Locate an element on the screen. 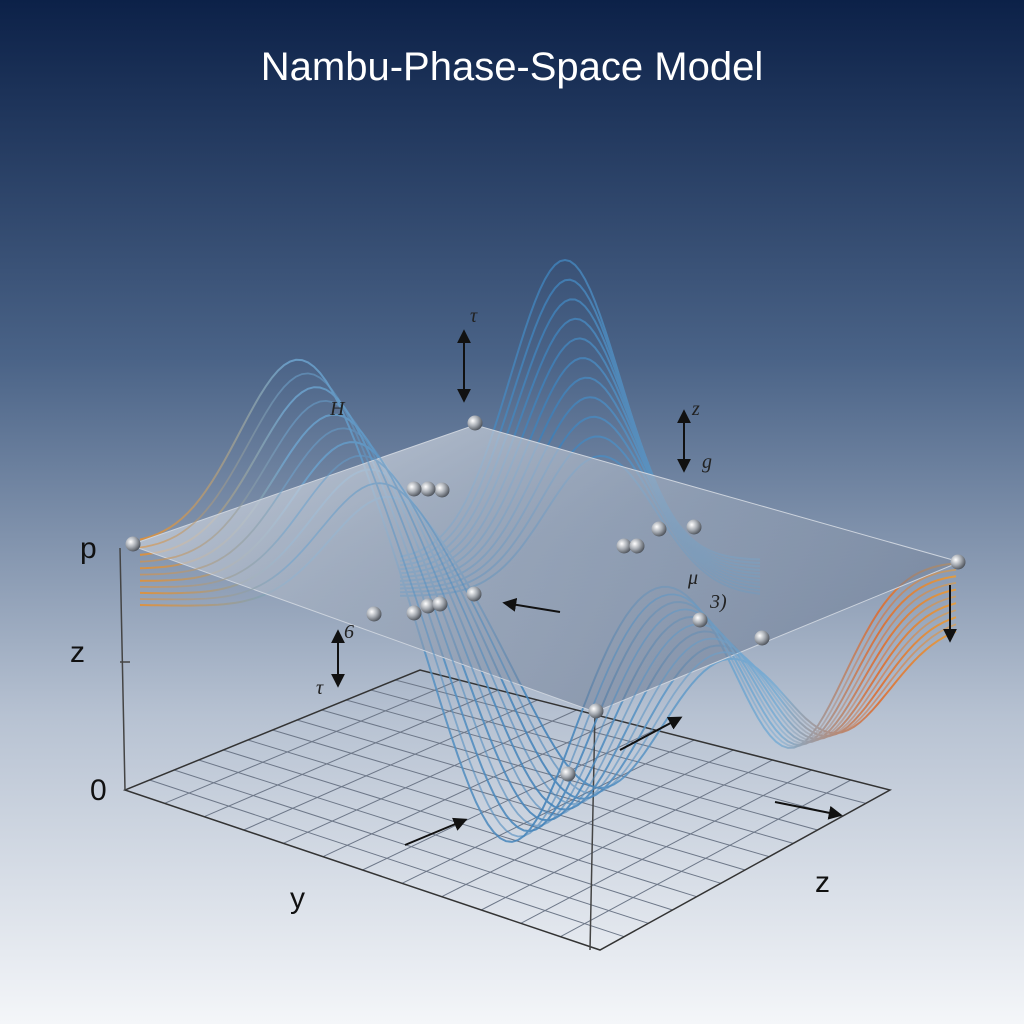  annotation: H is located at coordinates (337, 409).